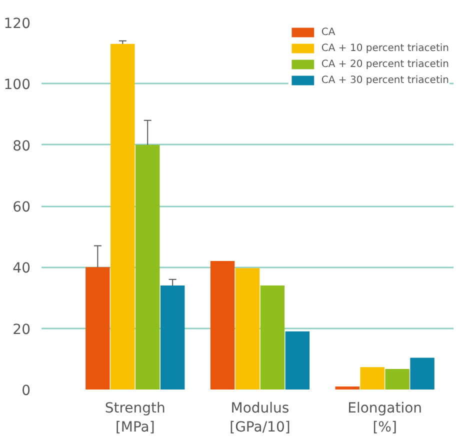 Image resolution: width=458 pixels, height=438 pixels. Describe the element at coordinates (17, 24) in the screenshot. I see `y-tick-label: 120` at that location.